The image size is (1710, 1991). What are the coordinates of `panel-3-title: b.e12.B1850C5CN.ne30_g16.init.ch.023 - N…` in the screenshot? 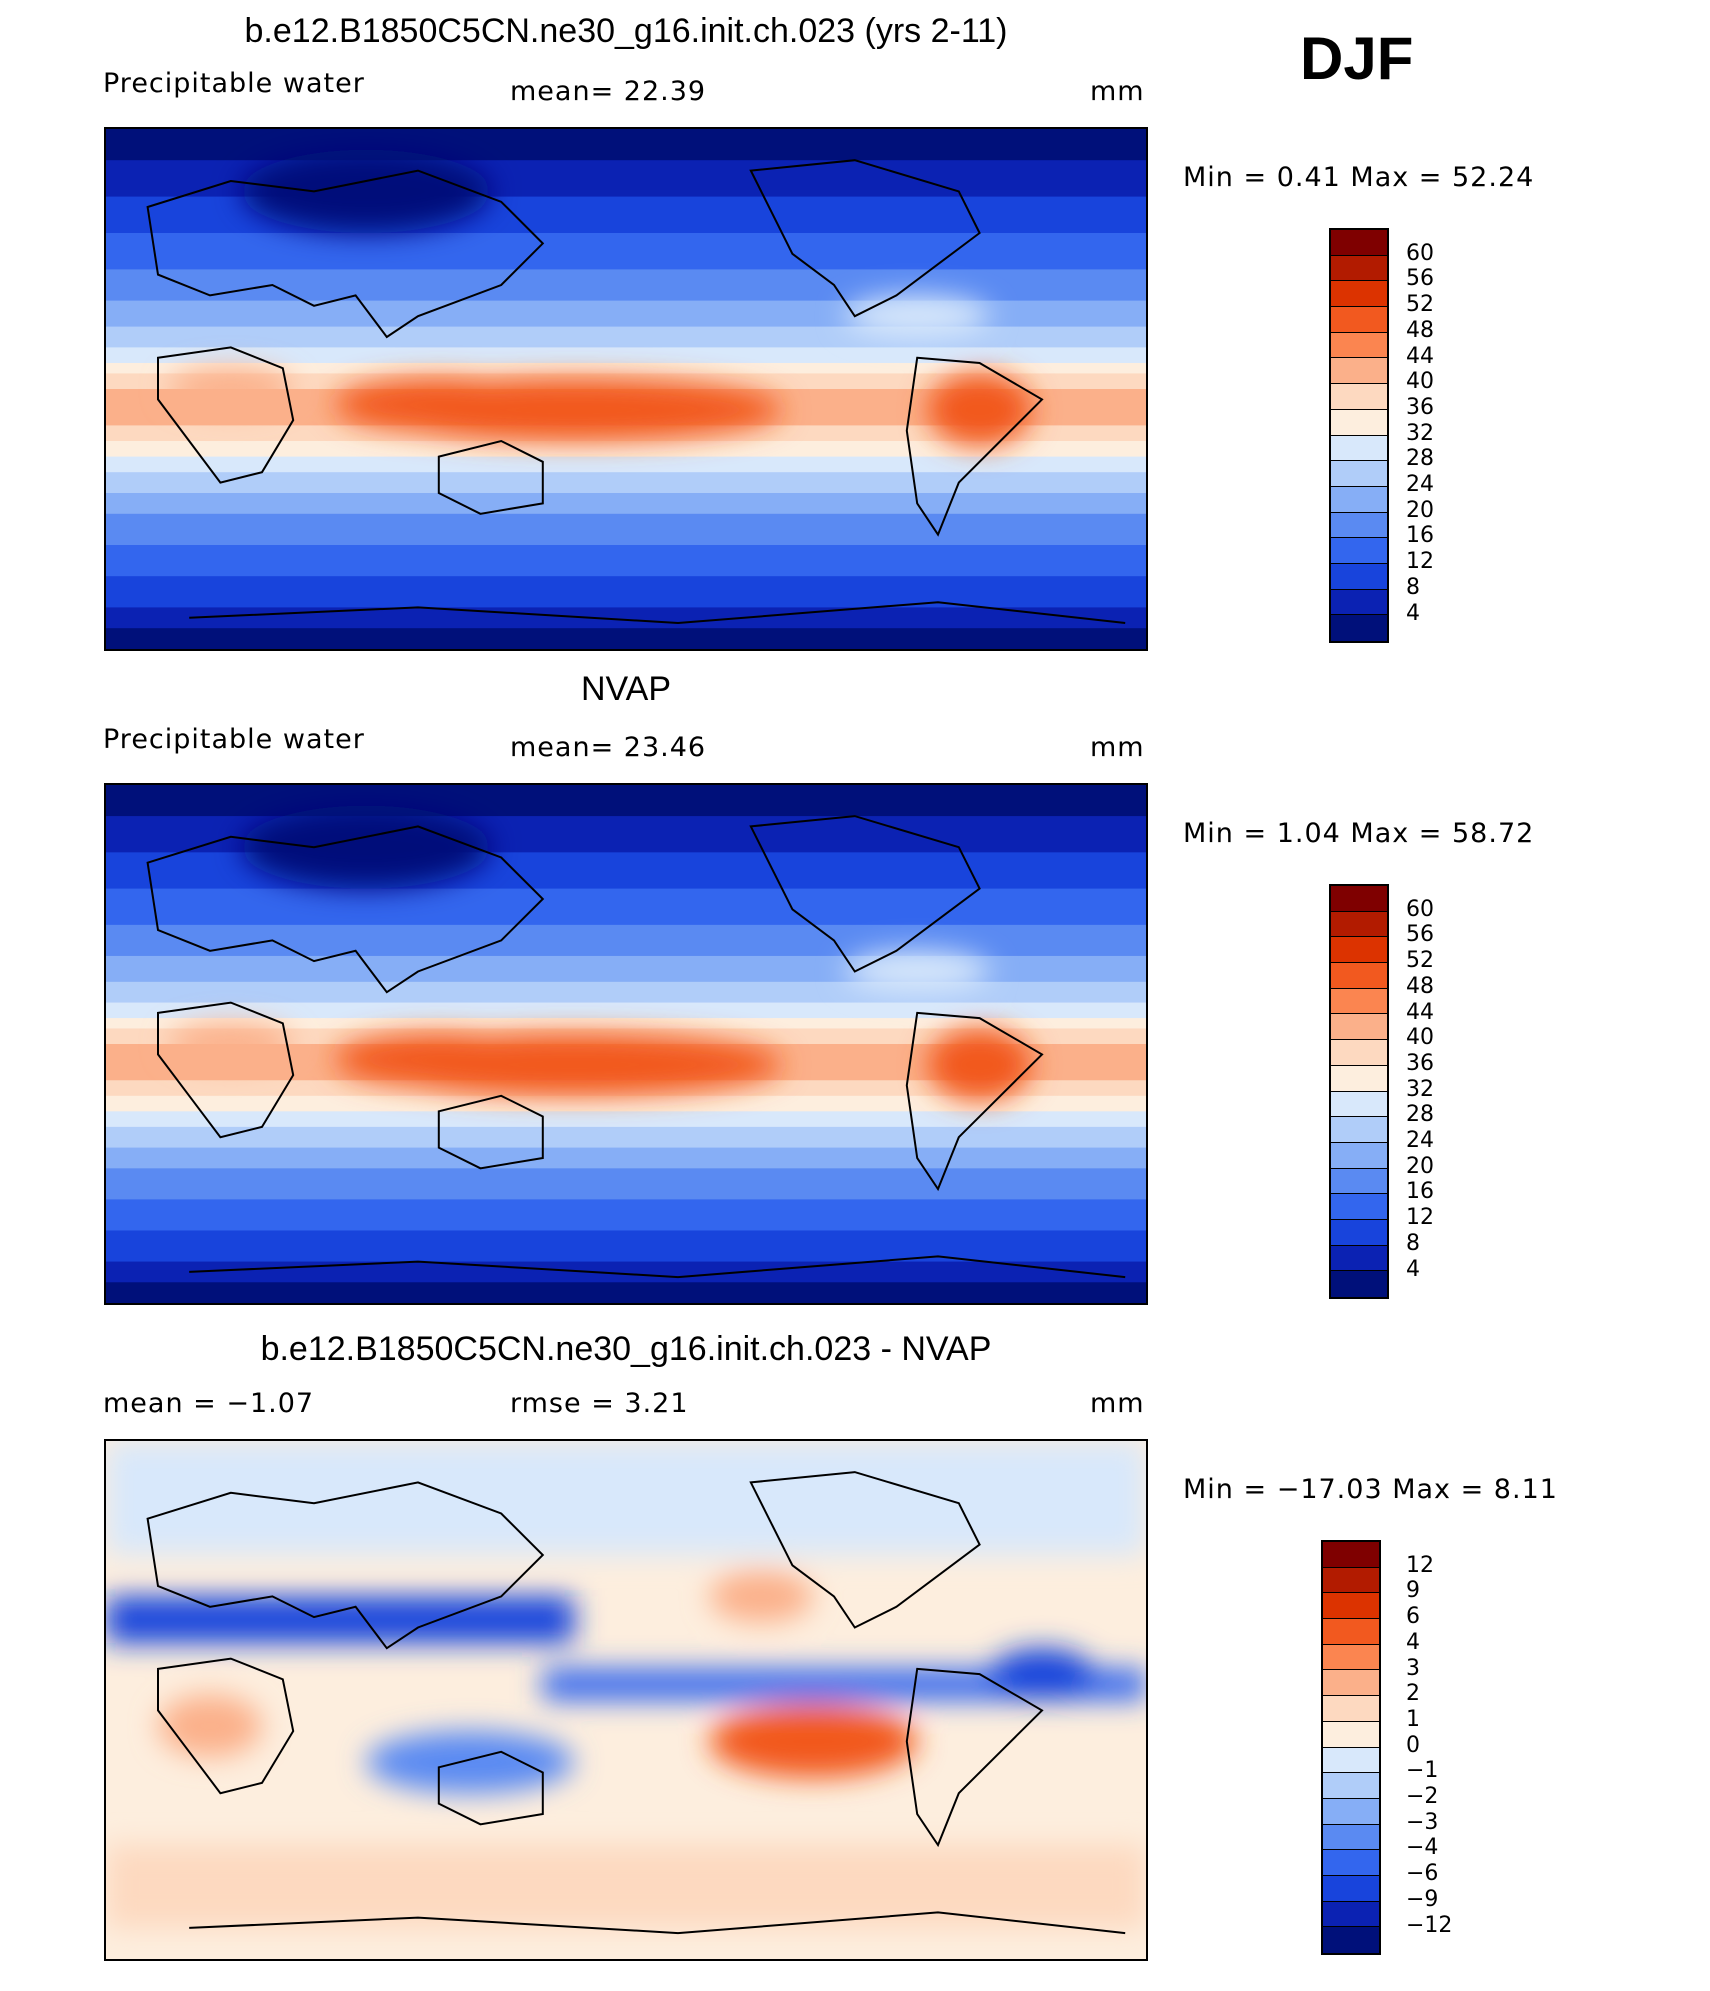 It's located at (626, 1349).